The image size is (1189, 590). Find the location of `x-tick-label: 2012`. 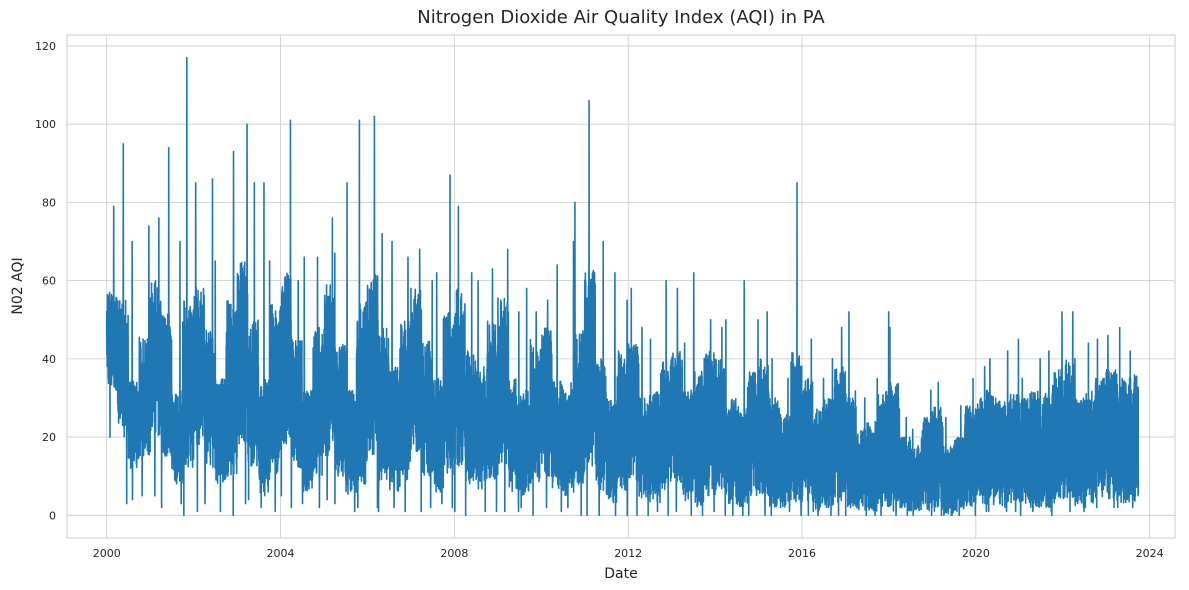

x-tick-label: 2012 is located at coordinates (628, 553).